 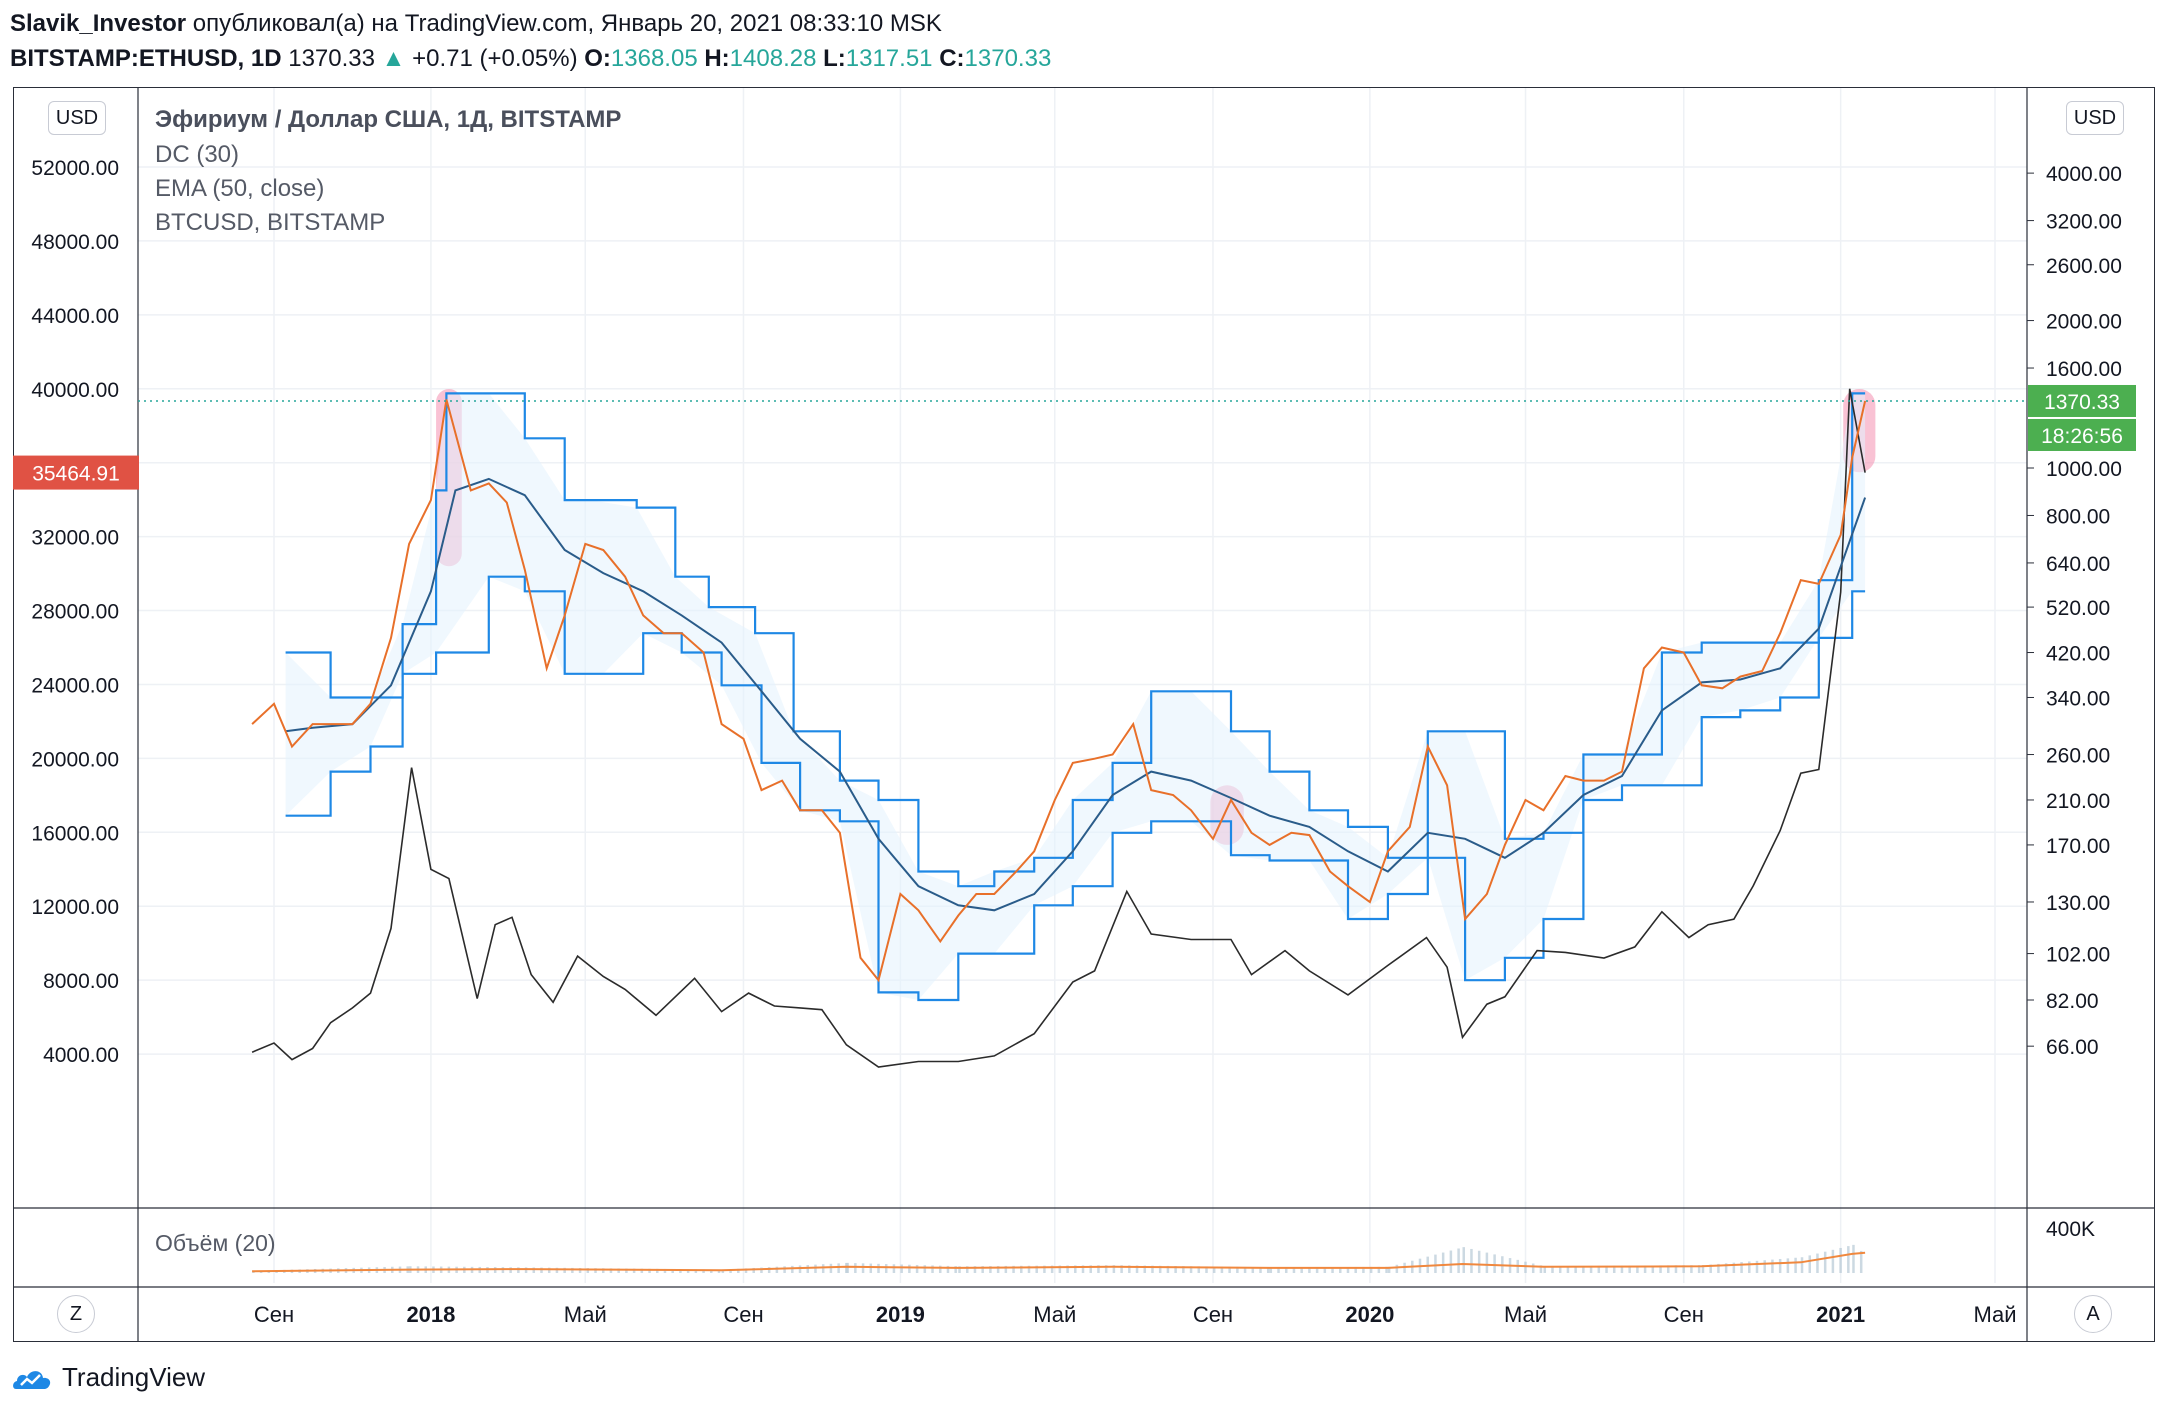 What do you see at coordinates (270, 222) in the screenshot?
I see `compare-legend: BTCUSD, BITSTAMP` at bounding box center [270, 222].